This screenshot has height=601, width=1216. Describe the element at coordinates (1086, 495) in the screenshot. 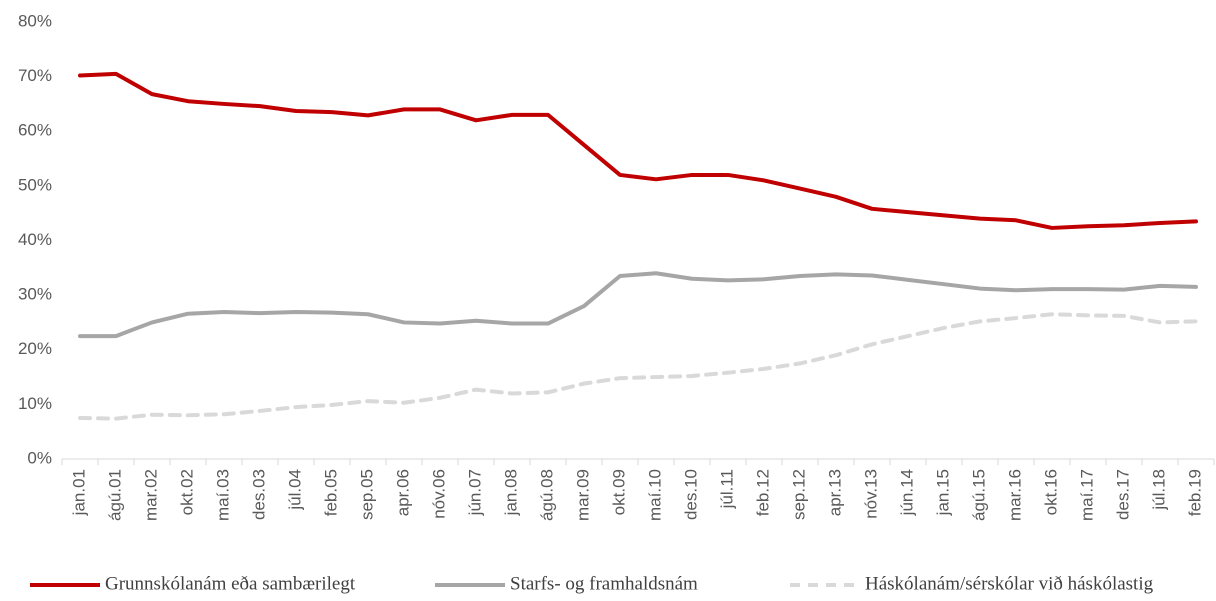

I see `x-tick-label: maí.17` at that location.